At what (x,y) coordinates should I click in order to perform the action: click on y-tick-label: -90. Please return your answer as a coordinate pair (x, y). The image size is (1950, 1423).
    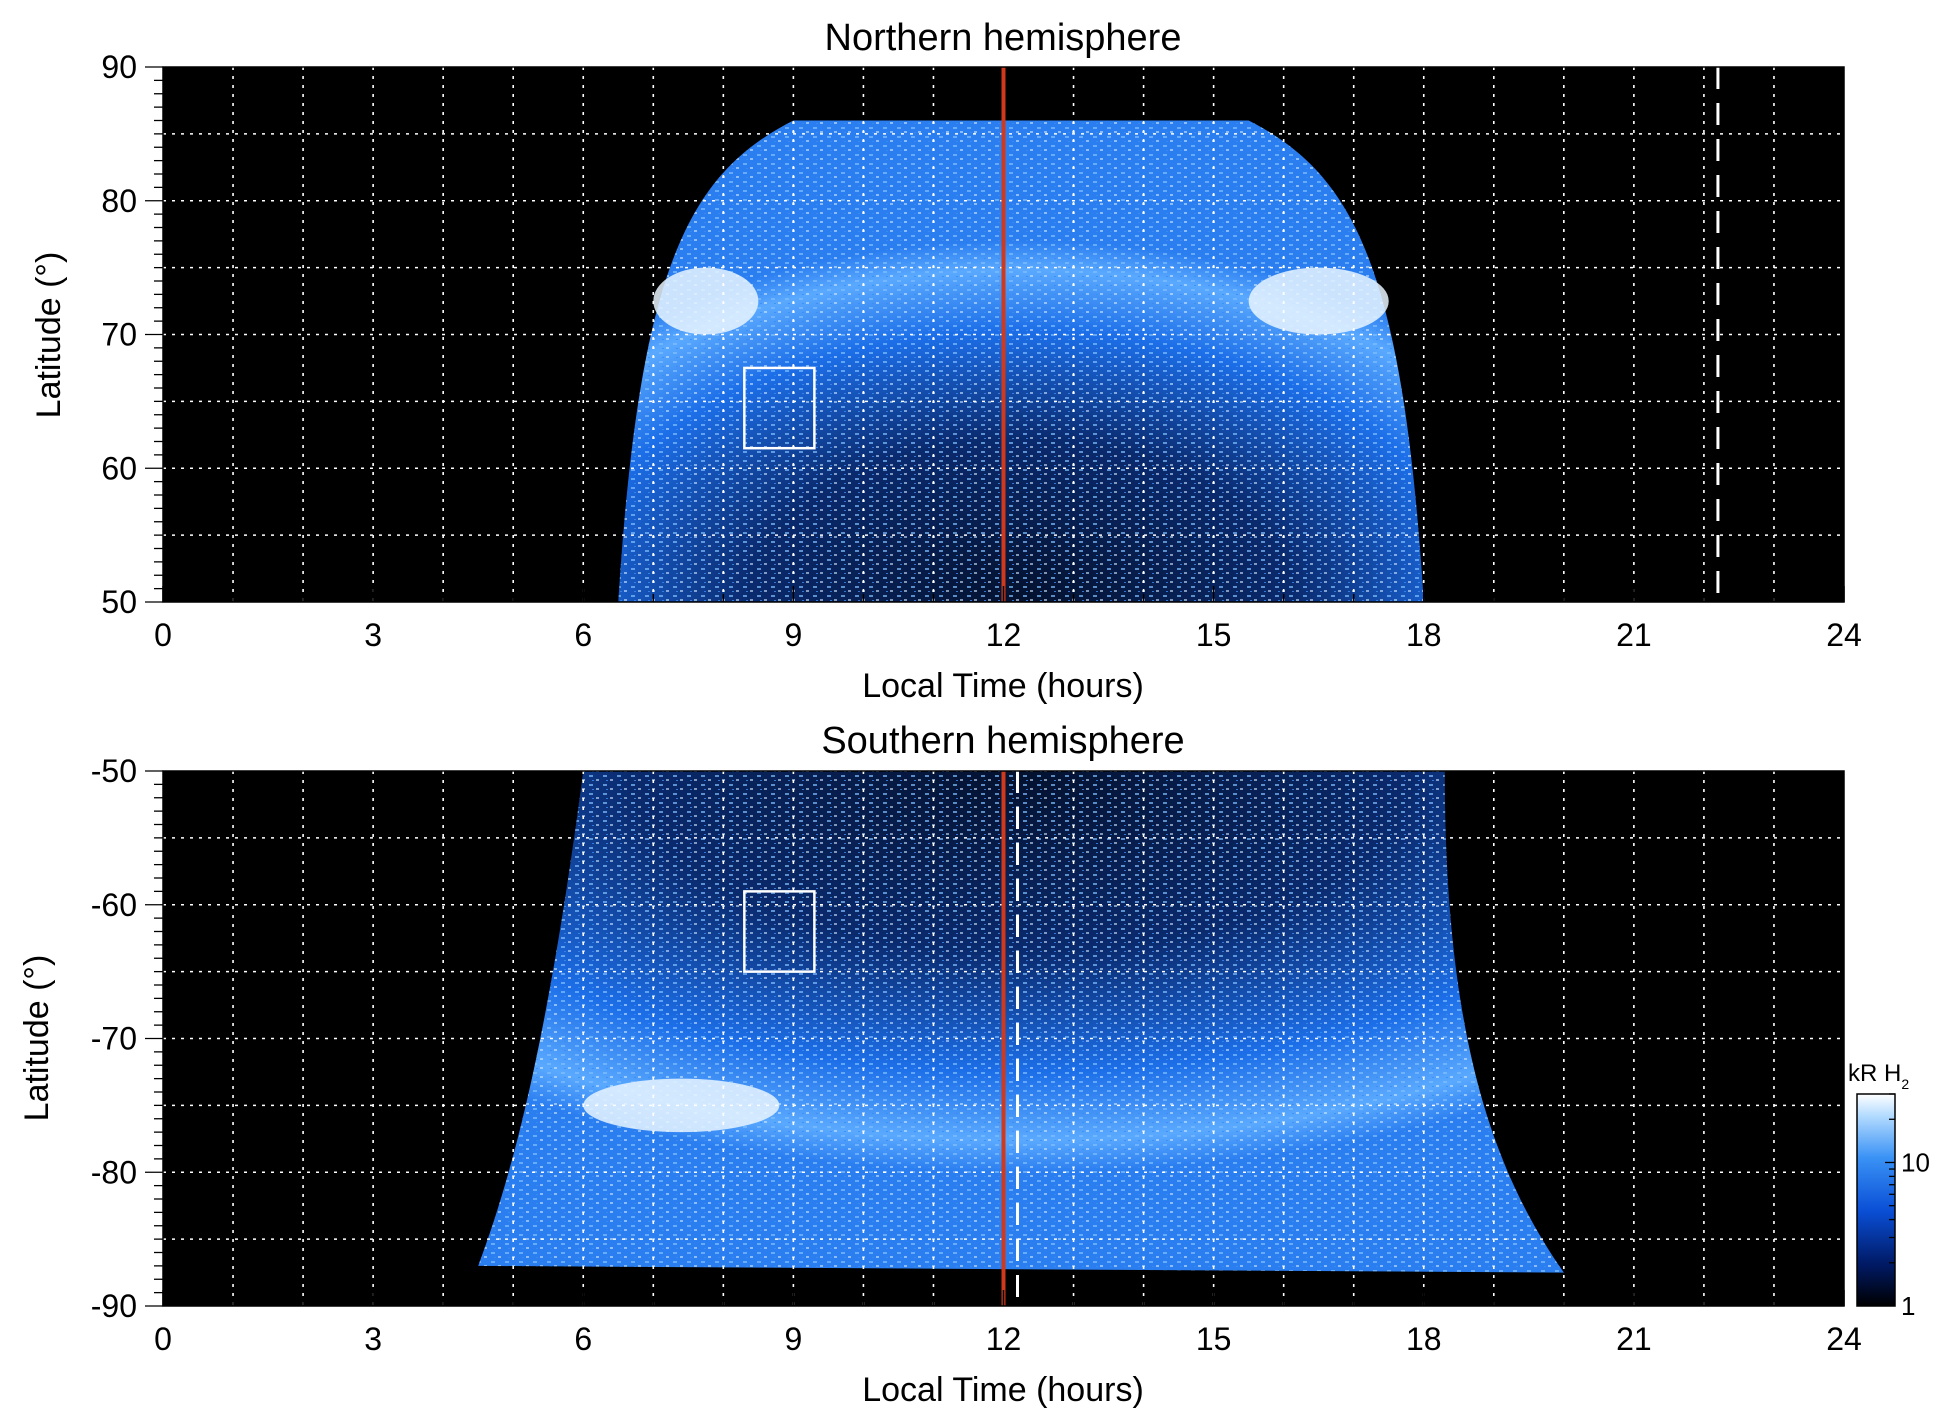
    Looking at the image, I should click on (114, 1306).